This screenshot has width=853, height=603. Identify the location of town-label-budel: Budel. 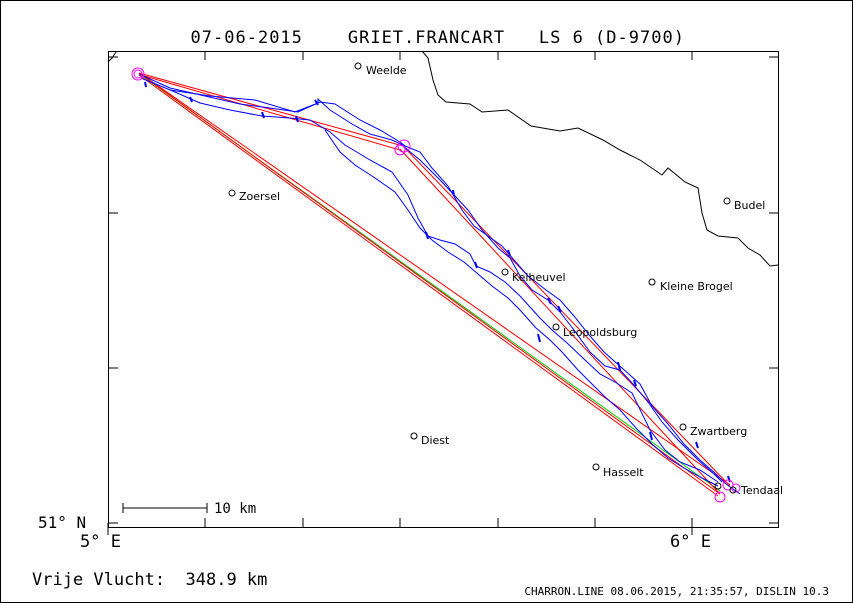
(749, 205).